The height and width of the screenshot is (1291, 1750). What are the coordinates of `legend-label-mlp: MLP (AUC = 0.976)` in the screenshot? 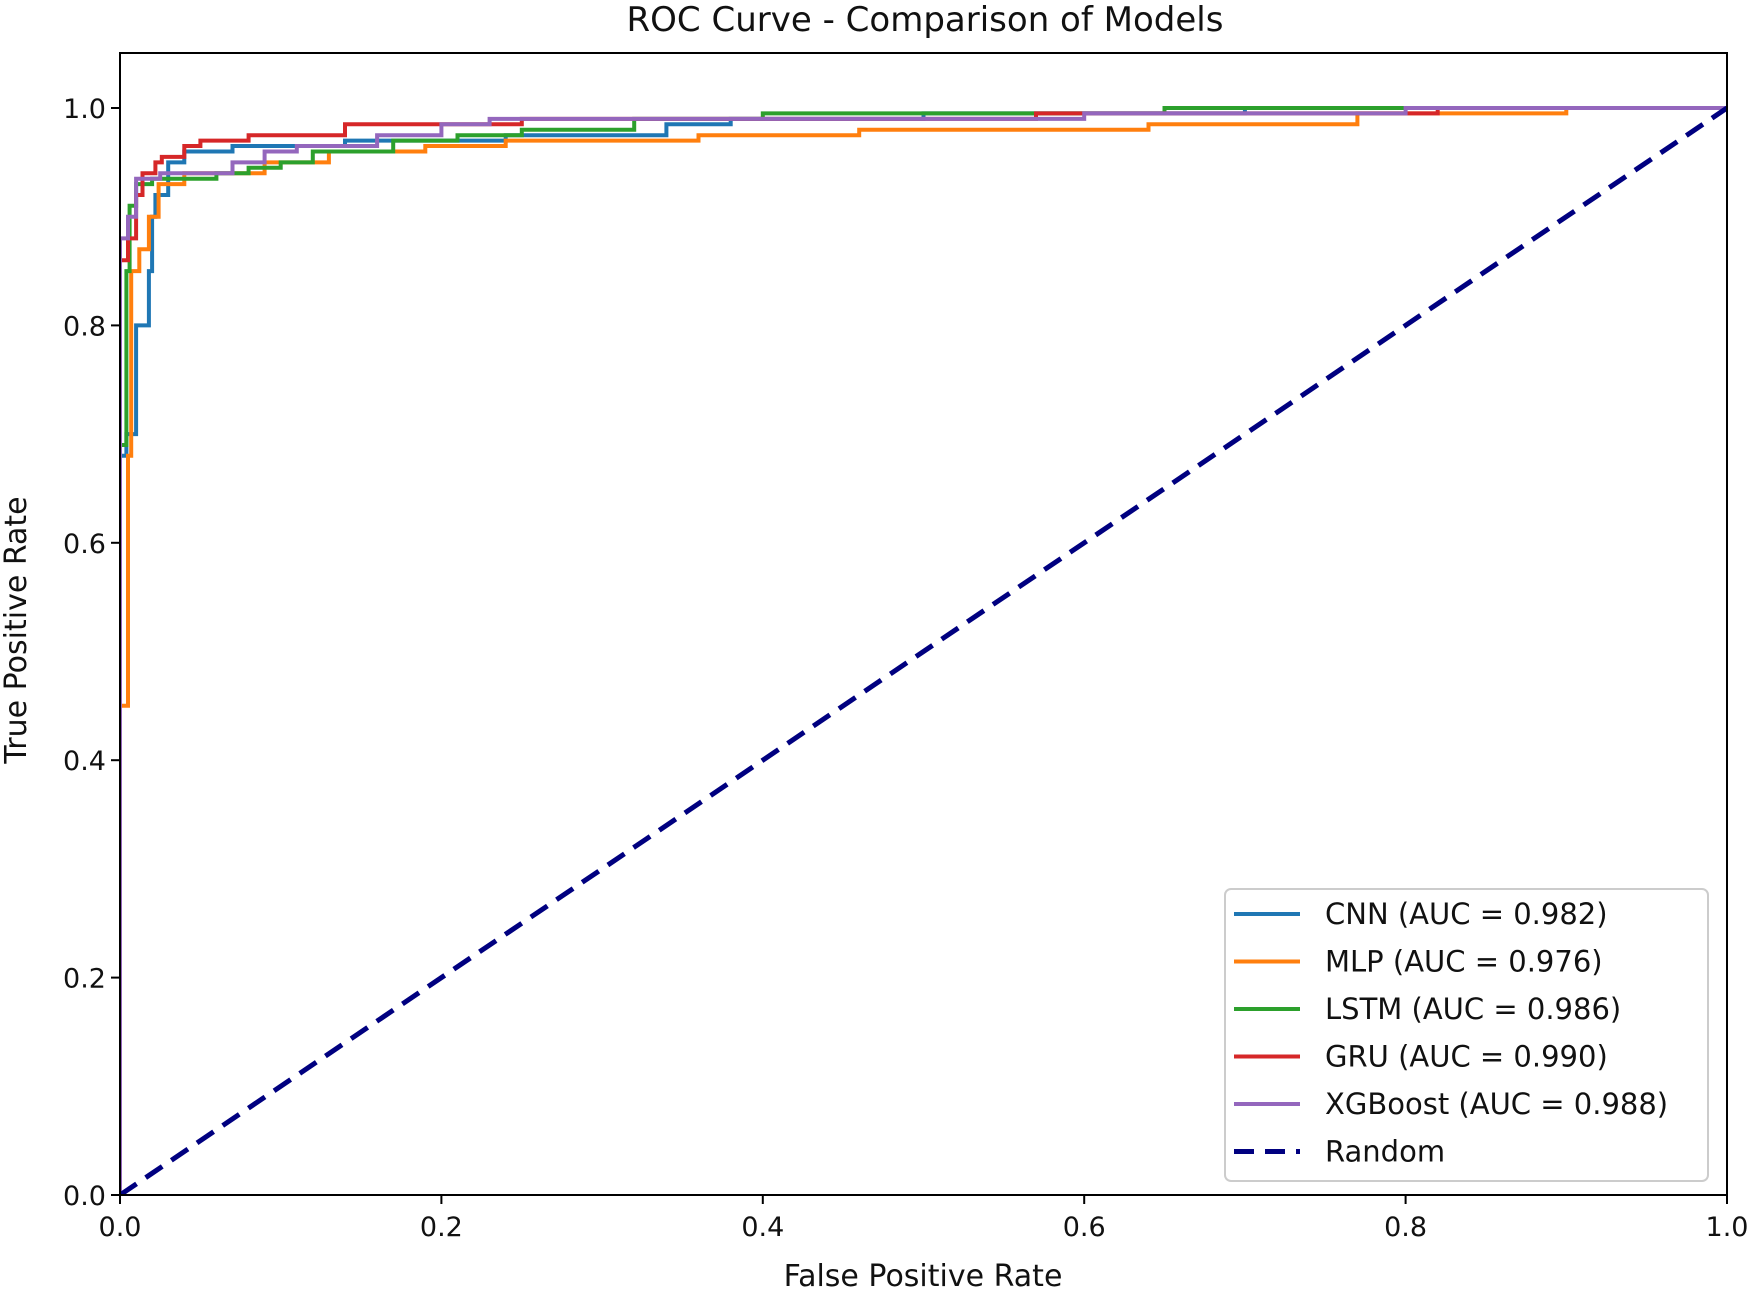 It's located at (1464, 962).